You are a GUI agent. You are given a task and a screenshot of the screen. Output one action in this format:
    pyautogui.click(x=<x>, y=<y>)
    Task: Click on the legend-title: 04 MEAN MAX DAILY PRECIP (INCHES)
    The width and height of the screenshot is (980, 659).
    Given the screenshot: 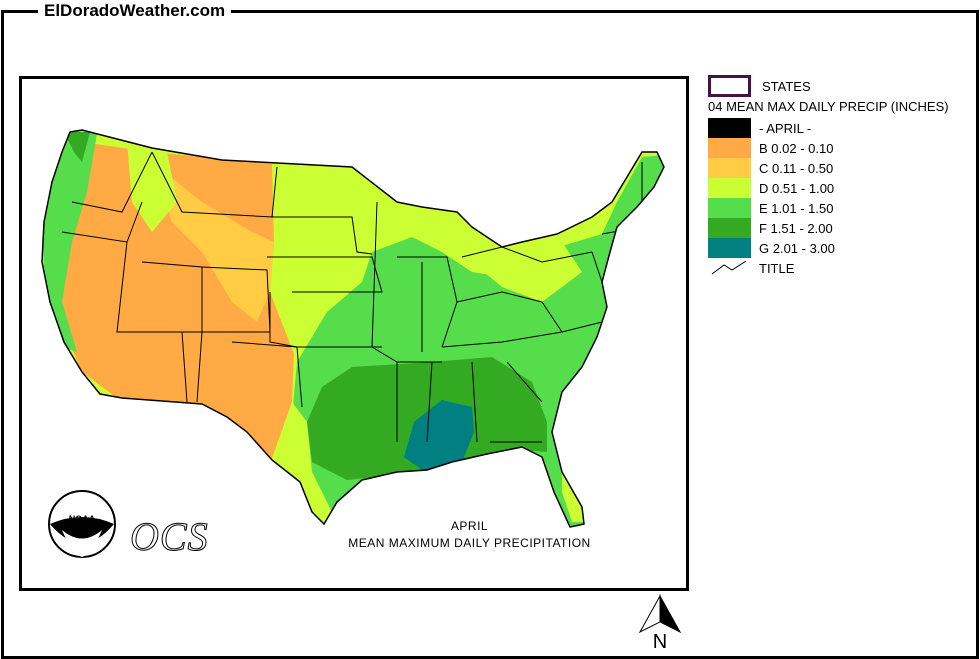 What is the action you would take?
    pyautogui.click(x=828, y=106)
    